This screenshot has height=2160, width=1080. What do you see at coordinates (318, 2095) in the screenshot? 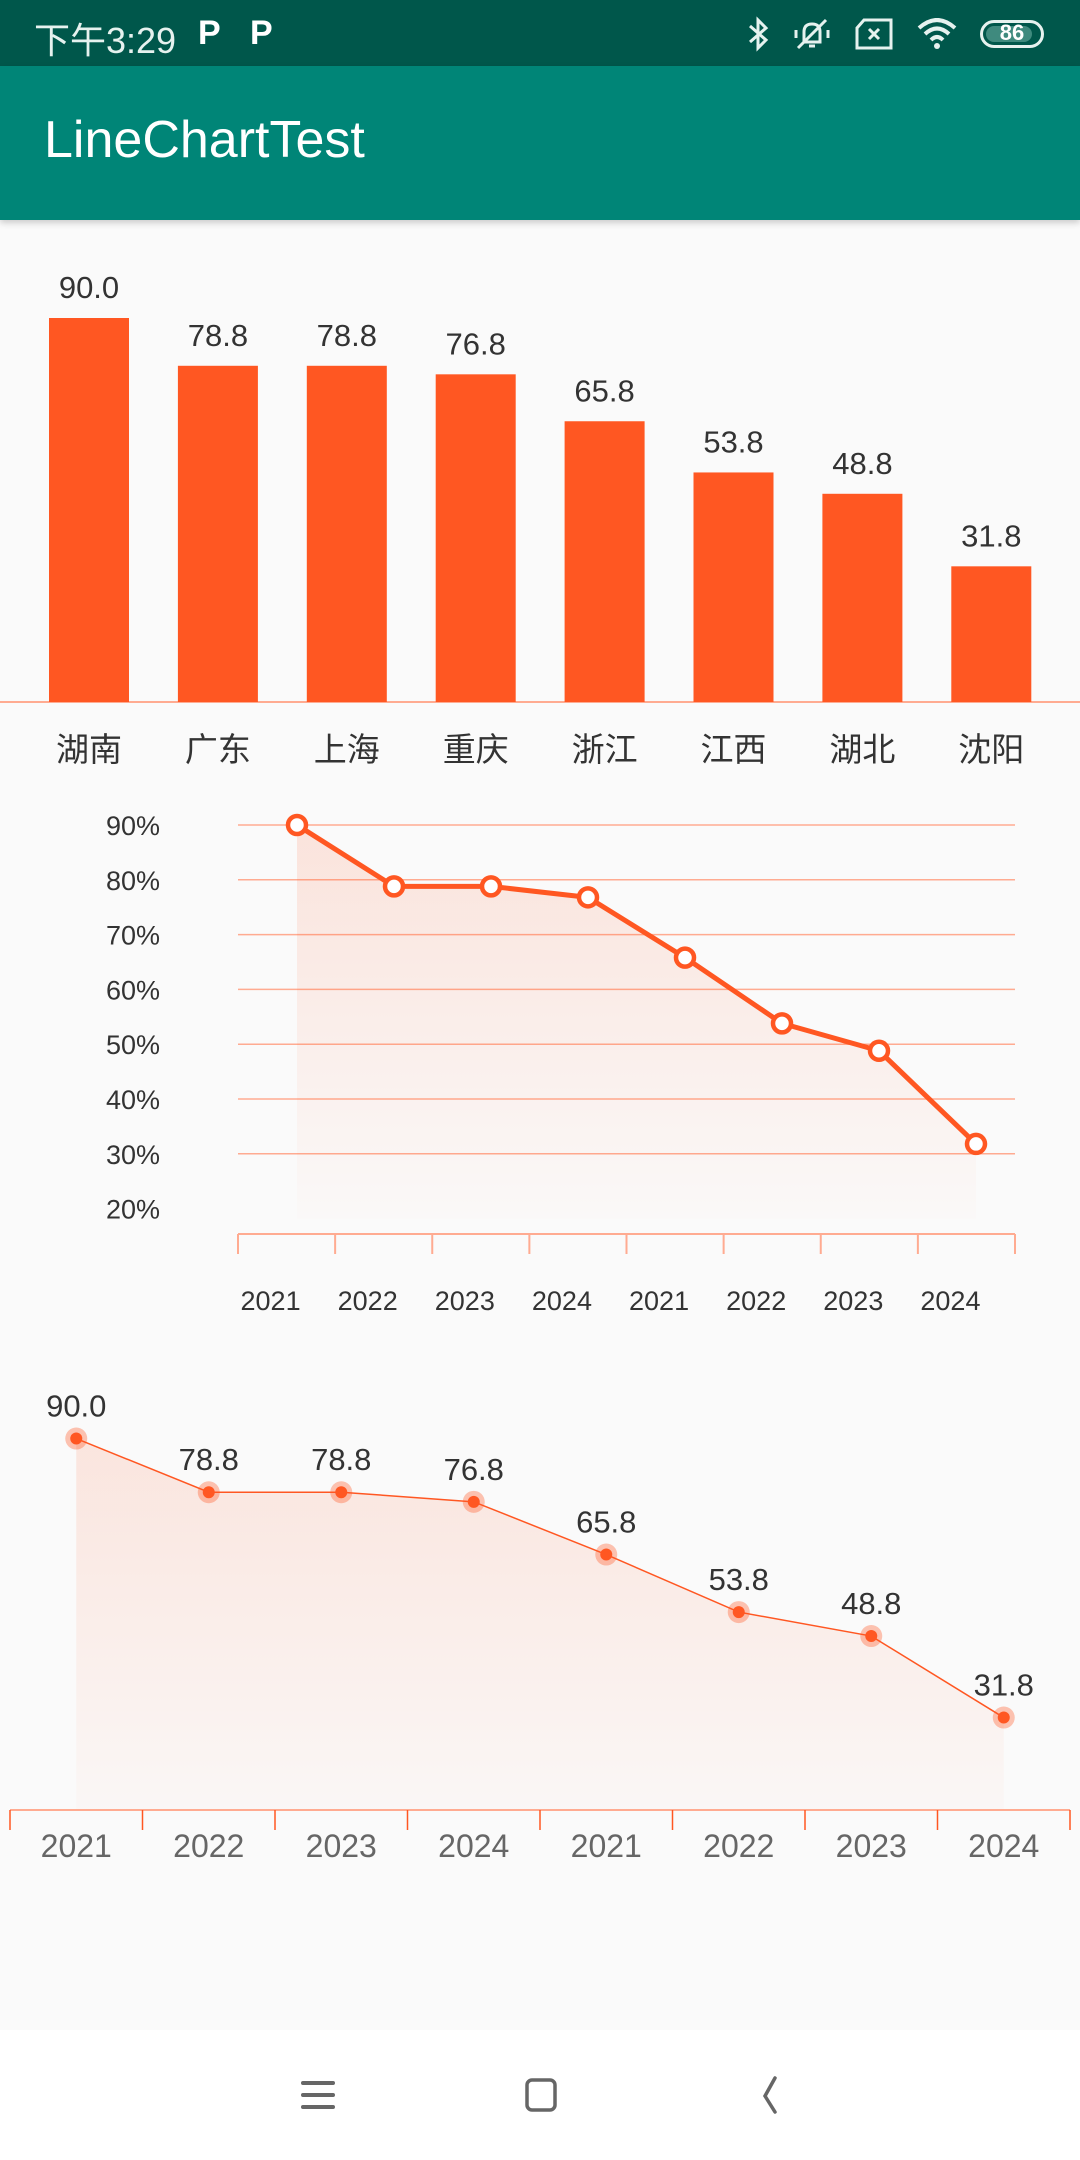
I see `menu-icon` at bounding box center [318, 2095].